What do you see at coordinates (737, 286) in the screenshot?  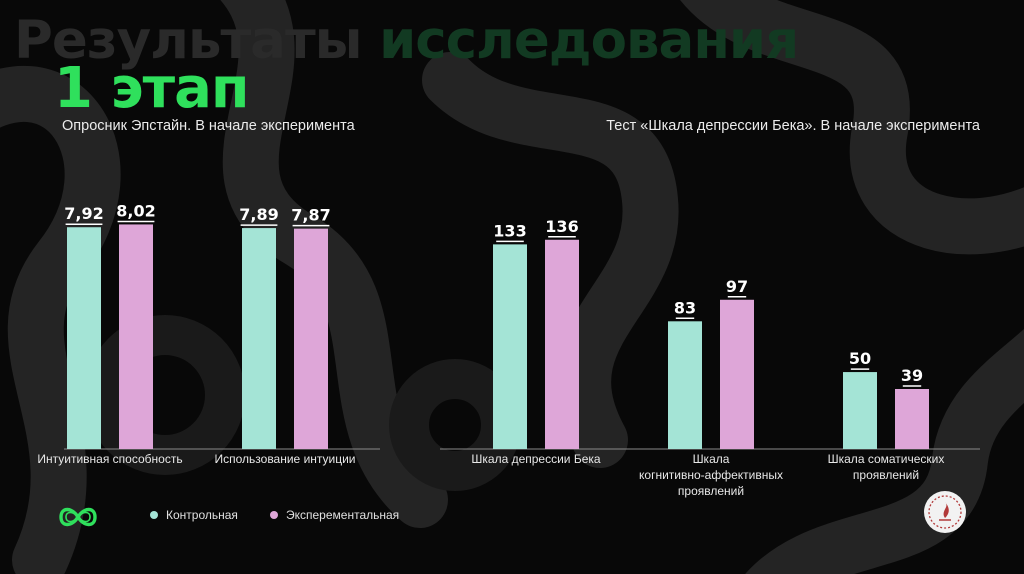 I see `chart-1-value-label: 97` at bounding box center [737, 286].